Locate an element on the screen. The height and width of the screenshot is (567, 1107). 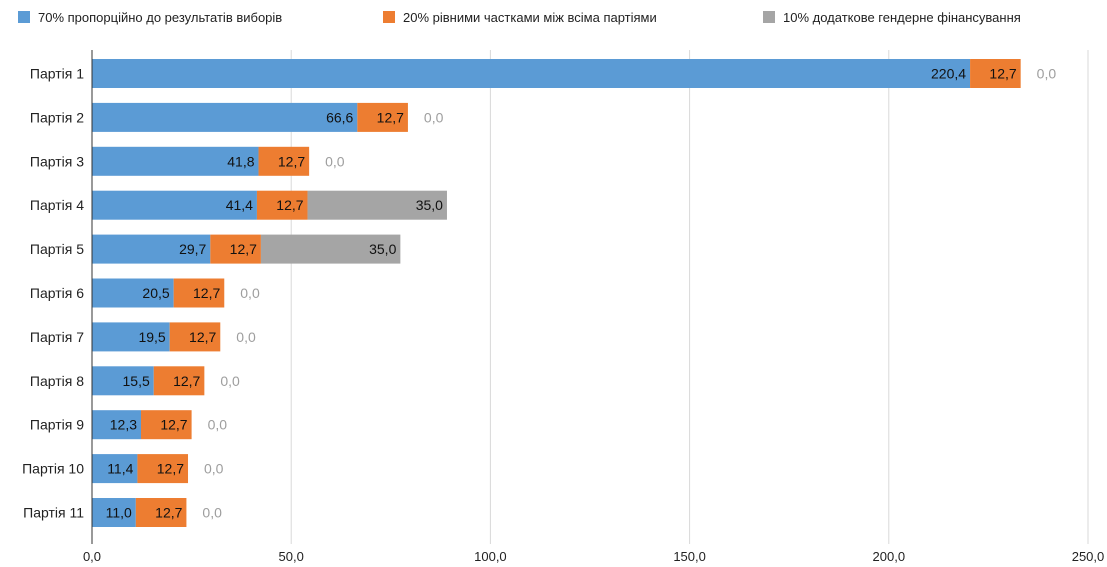
data-label-6-series-3: 0,0 is located at coordinates (250, 293).